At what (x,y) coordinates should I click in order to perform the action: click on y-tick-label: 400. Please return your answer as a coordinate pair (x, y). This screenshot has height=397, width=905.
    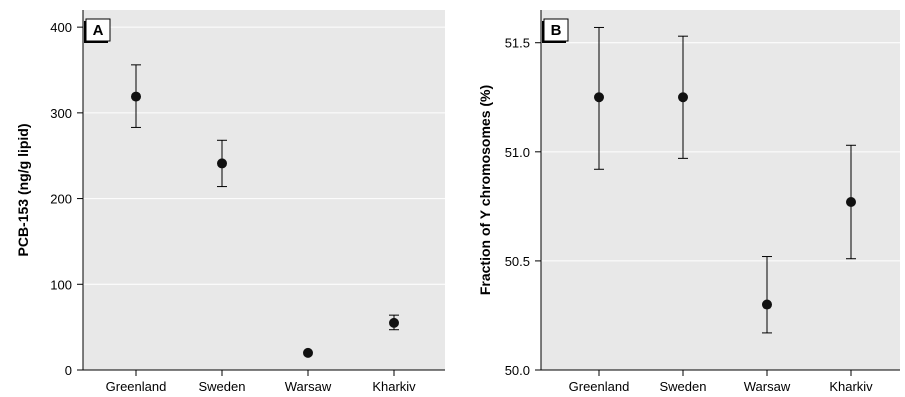
    Looking at the image, I should click on (61, 27).